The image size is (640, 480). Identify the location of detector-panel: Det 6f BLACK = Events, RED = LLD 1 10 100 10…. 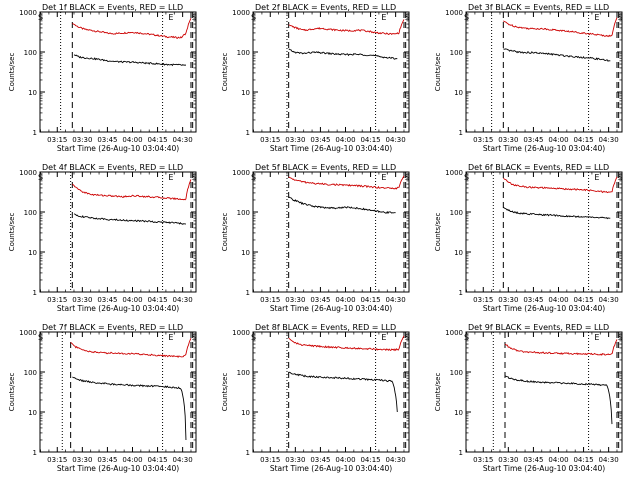
(528, 238).